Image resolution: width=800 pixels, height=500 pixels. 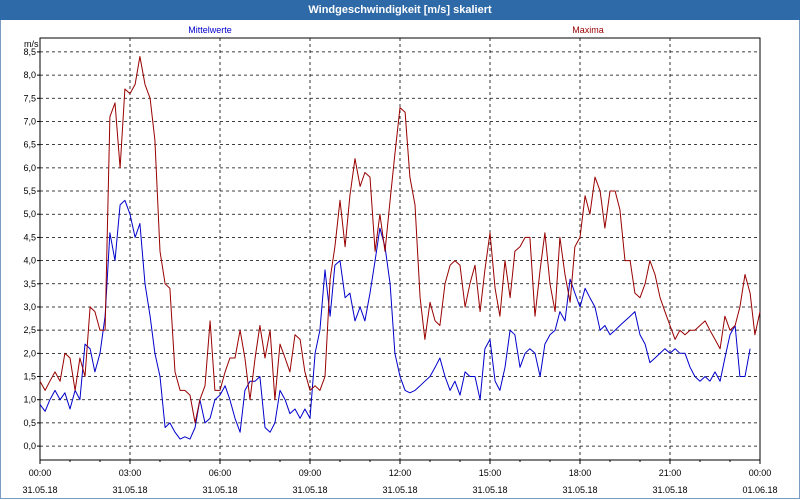 I want to click on y-tick-label: 1,0, so click(x=29, y=400).